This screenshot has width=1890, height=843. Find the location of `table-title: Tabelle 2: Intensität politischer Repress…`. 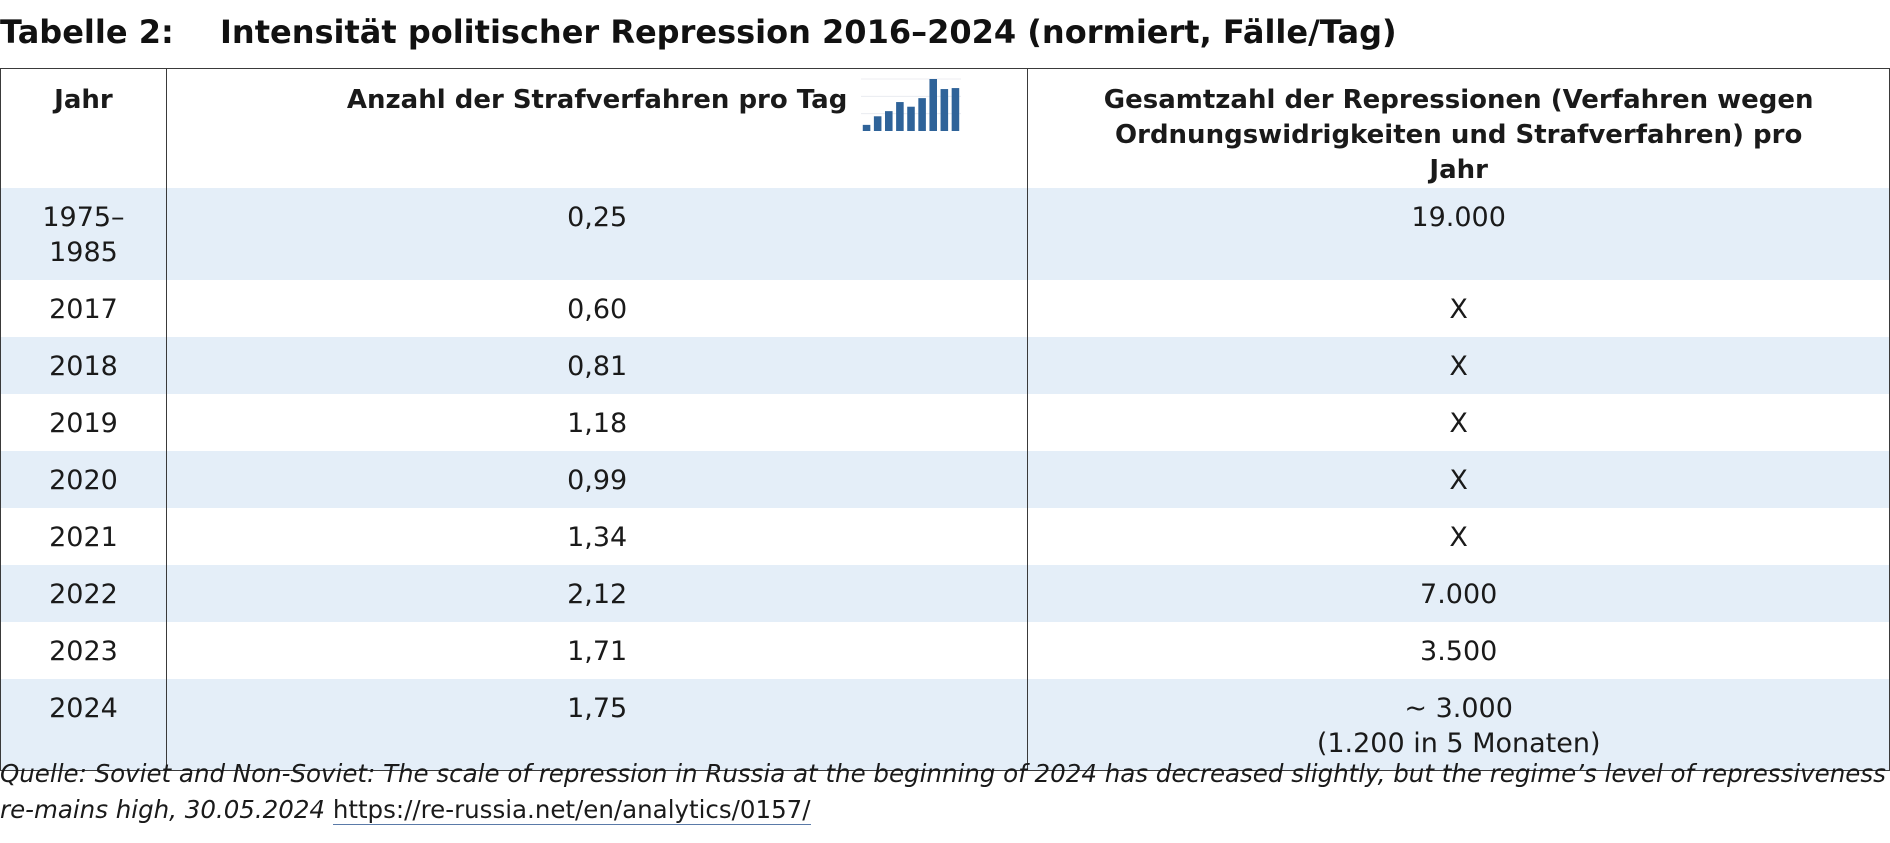

table-title: Tabelle 2: Intensität politischer Repress… is located at coordinates (698, 32).